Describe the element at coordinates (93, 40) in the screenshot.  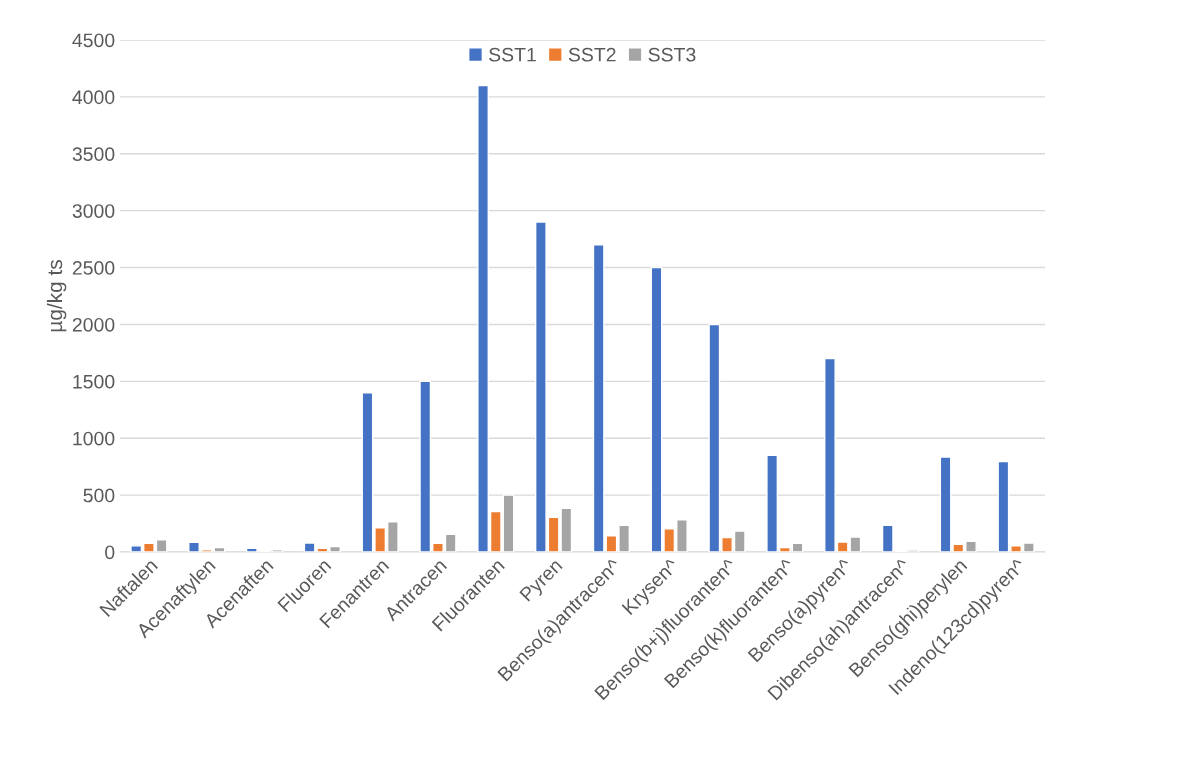
I see `y-tick-label: 4500` at that location.